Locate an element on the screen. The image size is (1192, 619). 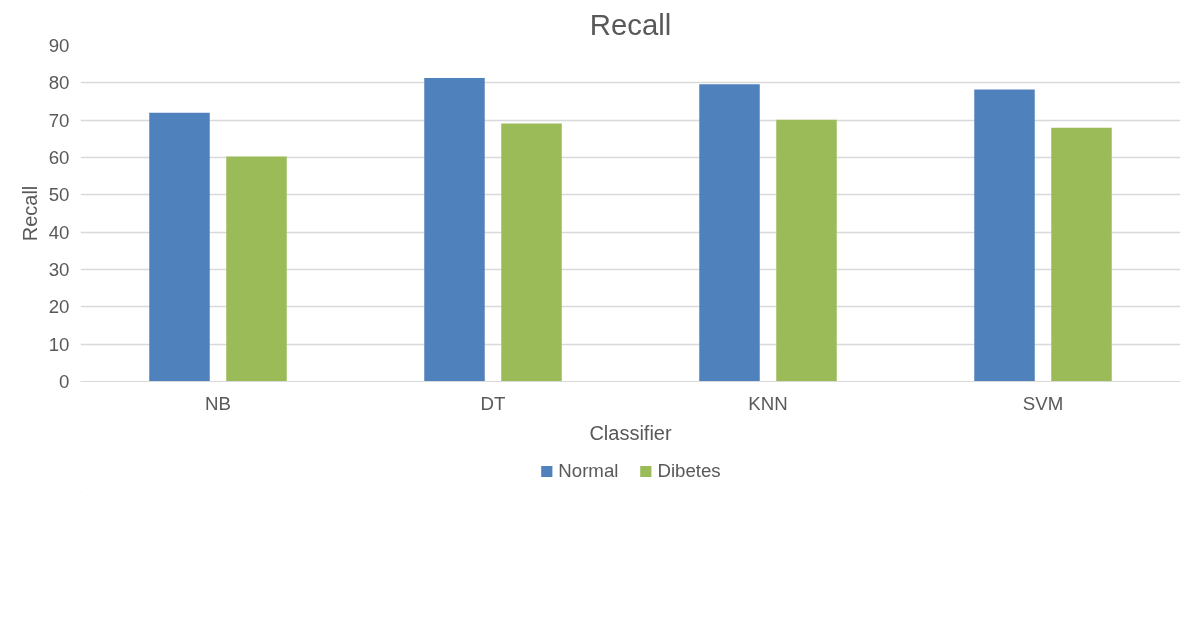
y-tick-label: 0 is located at coordinates (64, 381).